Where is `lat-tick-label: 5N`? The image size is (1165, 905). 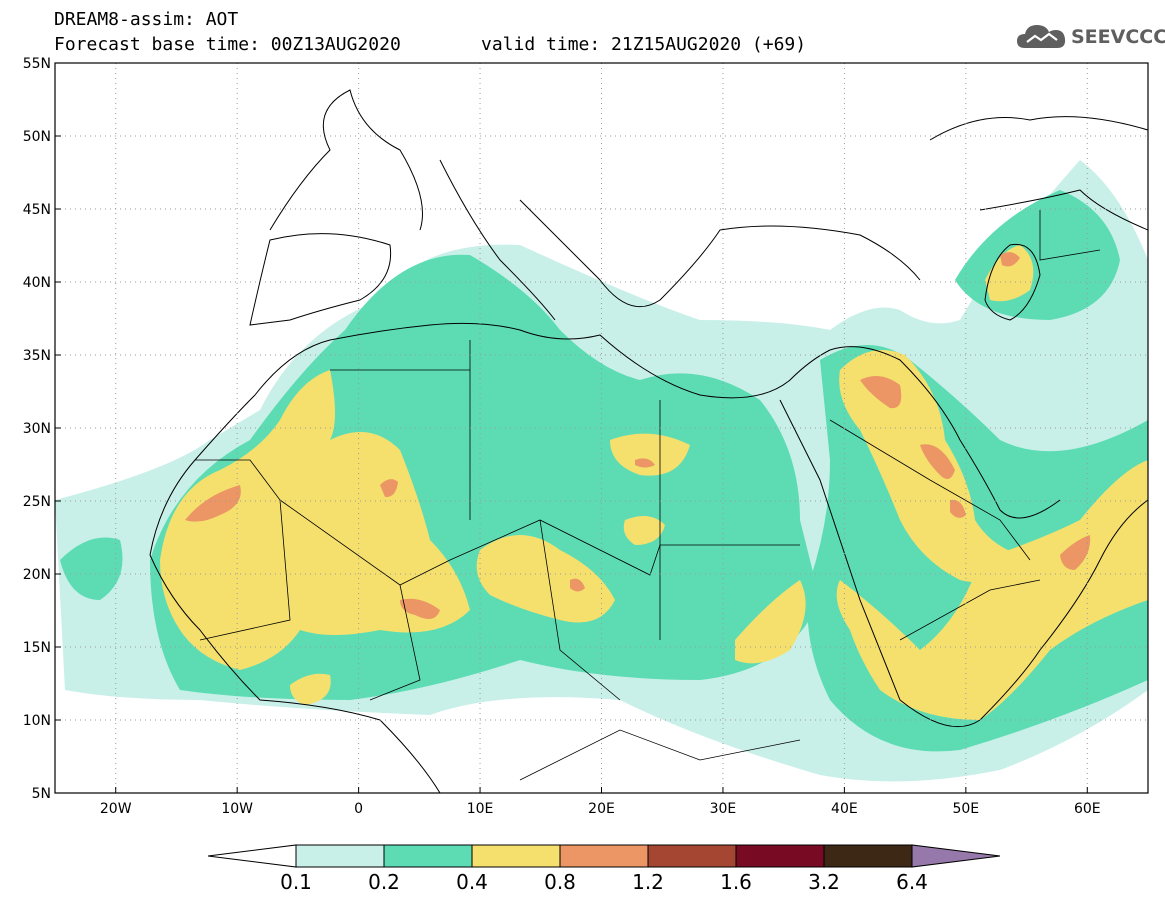 lat-tick-label: 5N is located at coordinates (41, 794).